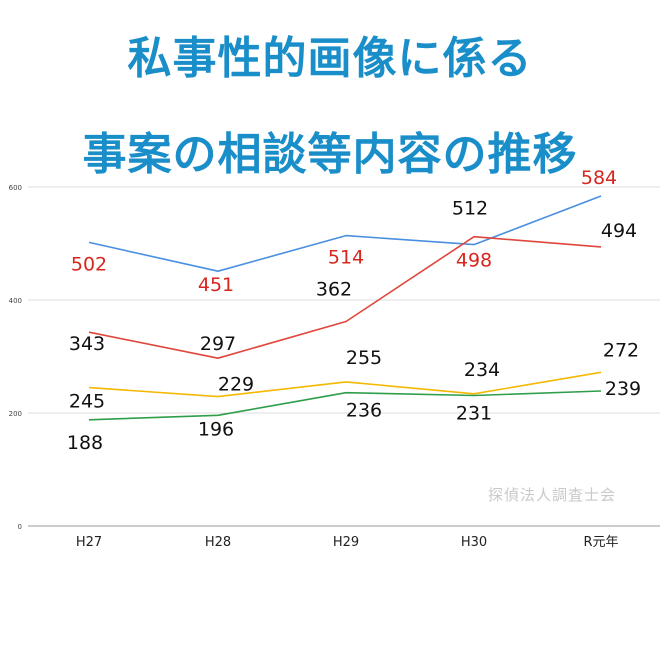 This screenshot has width=660, height=660. What do you see at coordinates (330, 154) in the screenshot?
I see `chart-title-line-2: 事案の相談等内容の推移` at bounding box center [330, 154].